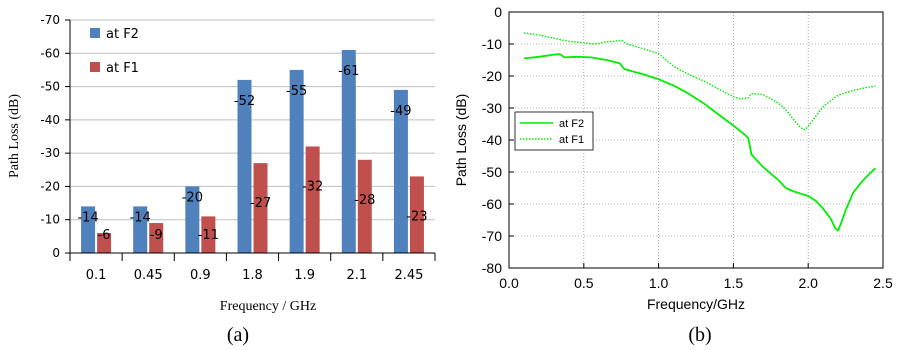 The image size is (901, 350). Describe the element at coordinates (200, 275) in the screenshot. I see `x-tick-label: 0.9` at that location.